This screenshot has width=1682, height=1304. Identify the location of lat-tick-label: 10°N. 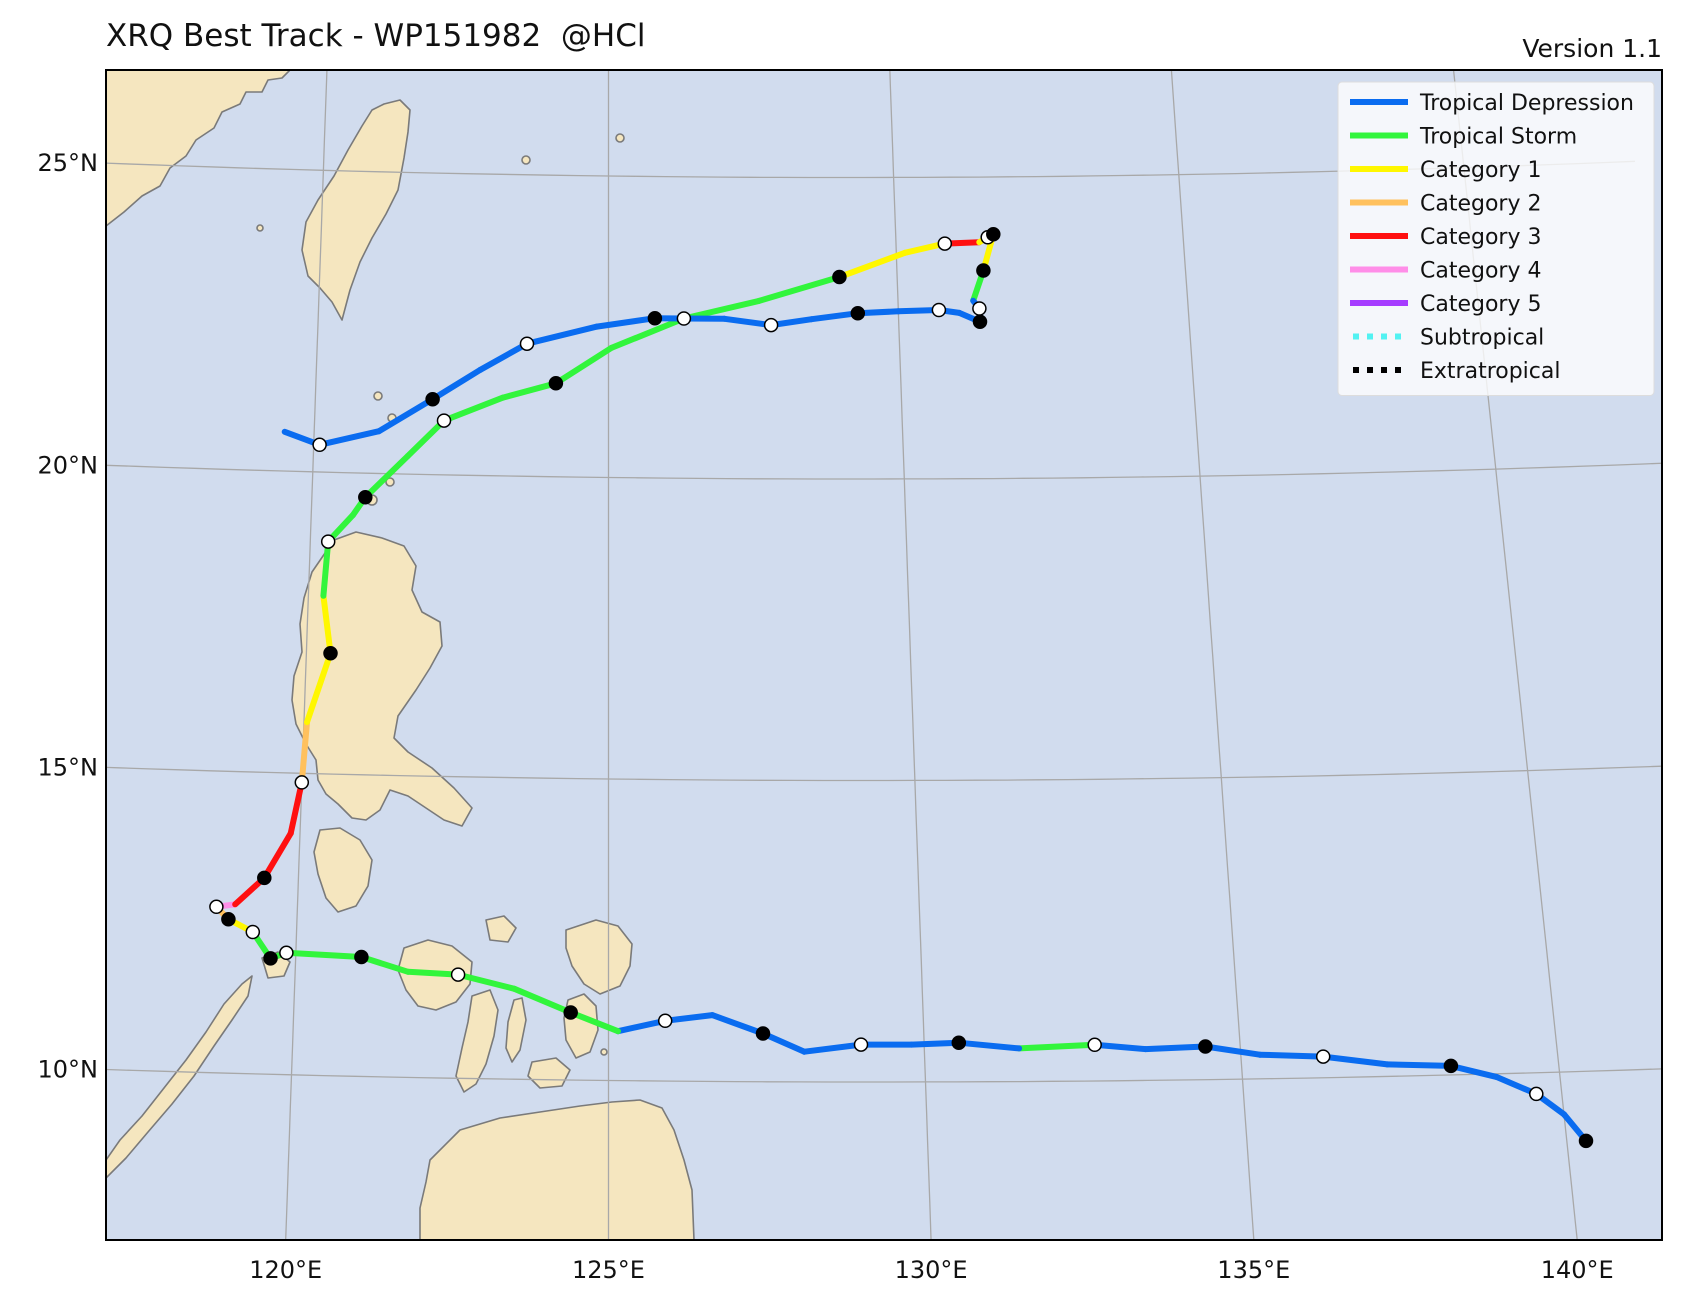
(68, 1070).